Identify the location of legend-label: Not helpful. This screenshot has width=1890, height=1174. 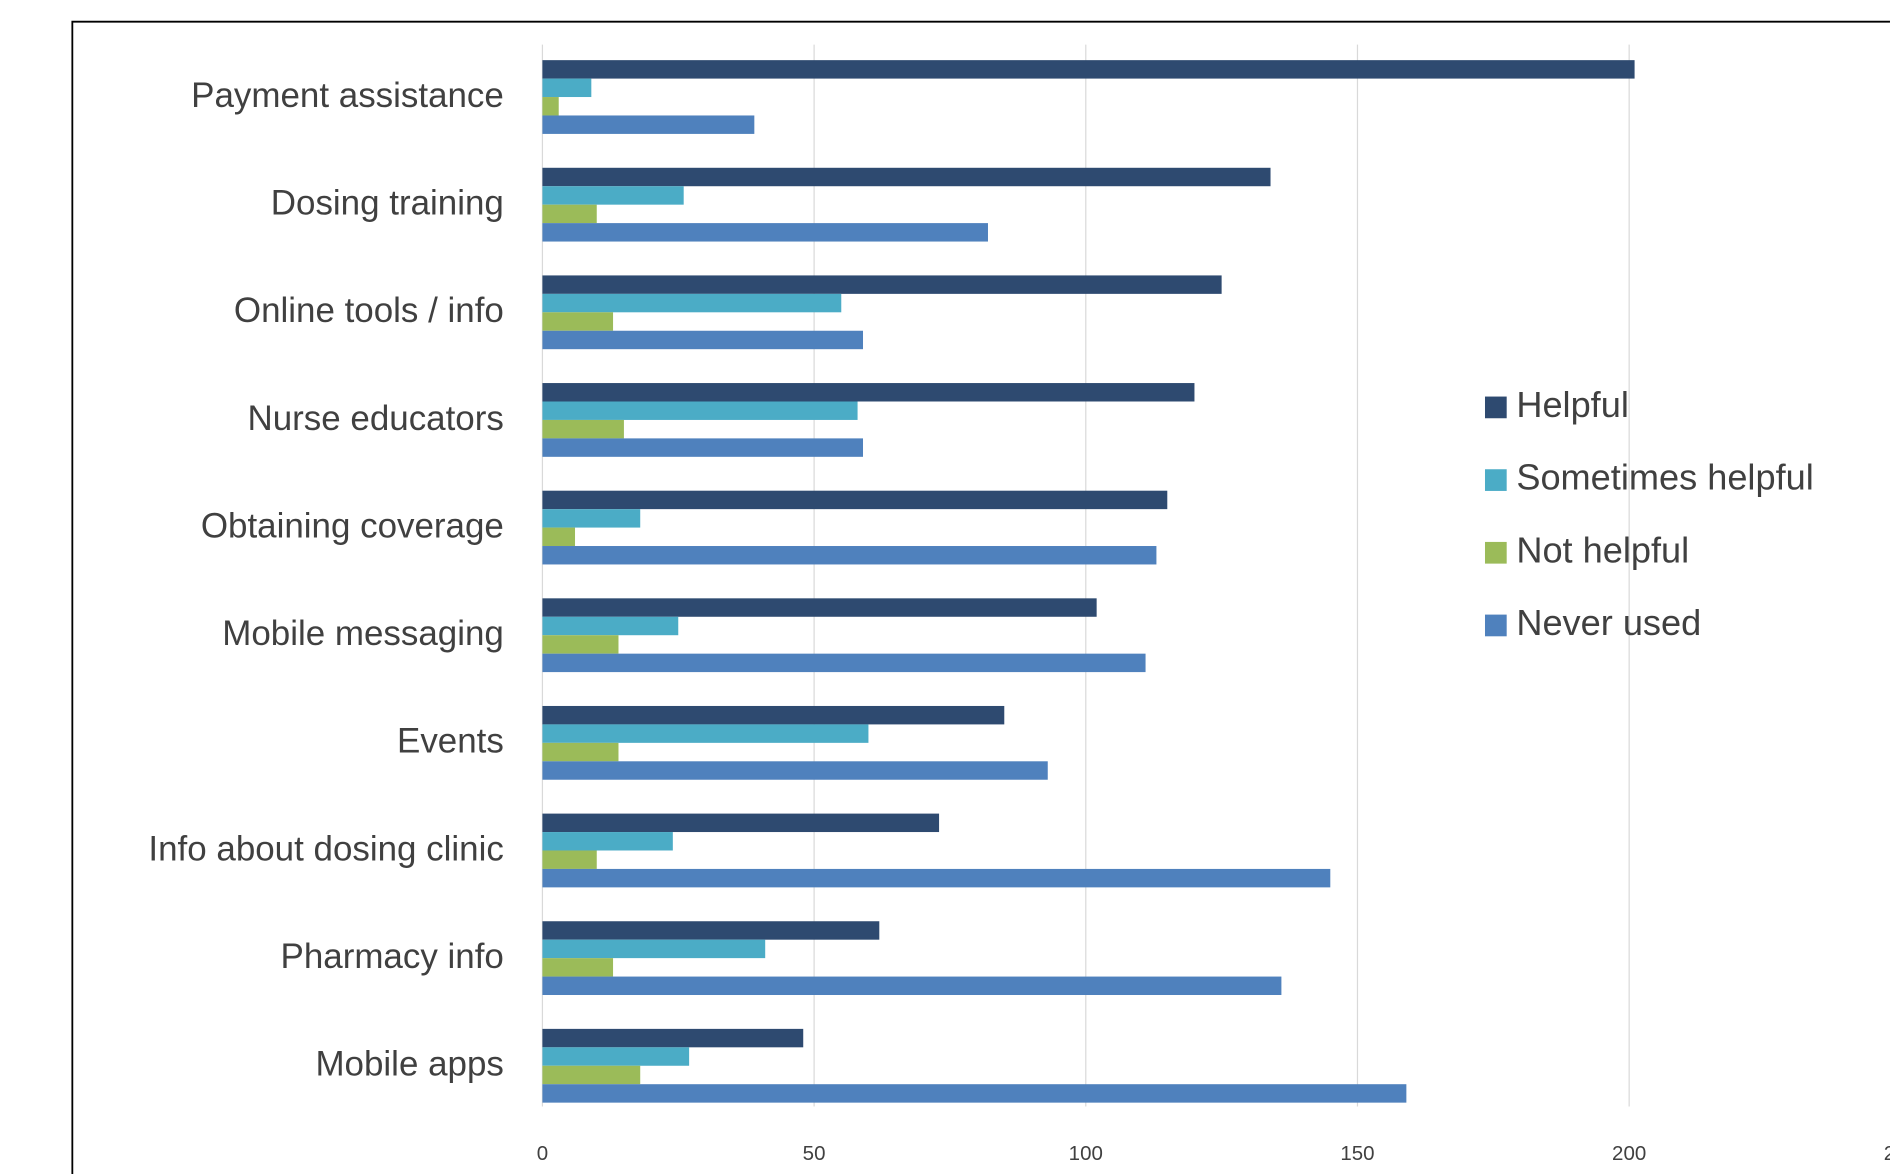
(1602, 549).